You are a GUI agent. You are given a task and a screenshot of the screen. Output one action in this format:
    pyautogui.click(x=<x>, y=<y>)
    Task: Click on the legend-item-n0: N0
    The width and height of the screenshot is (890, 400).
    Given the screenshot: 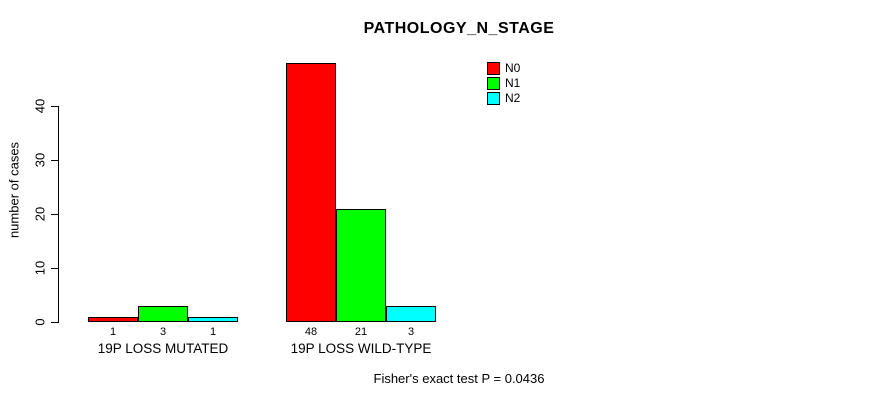 What is the action you would take?
    pyautogui.click(x=503, y=68)
    